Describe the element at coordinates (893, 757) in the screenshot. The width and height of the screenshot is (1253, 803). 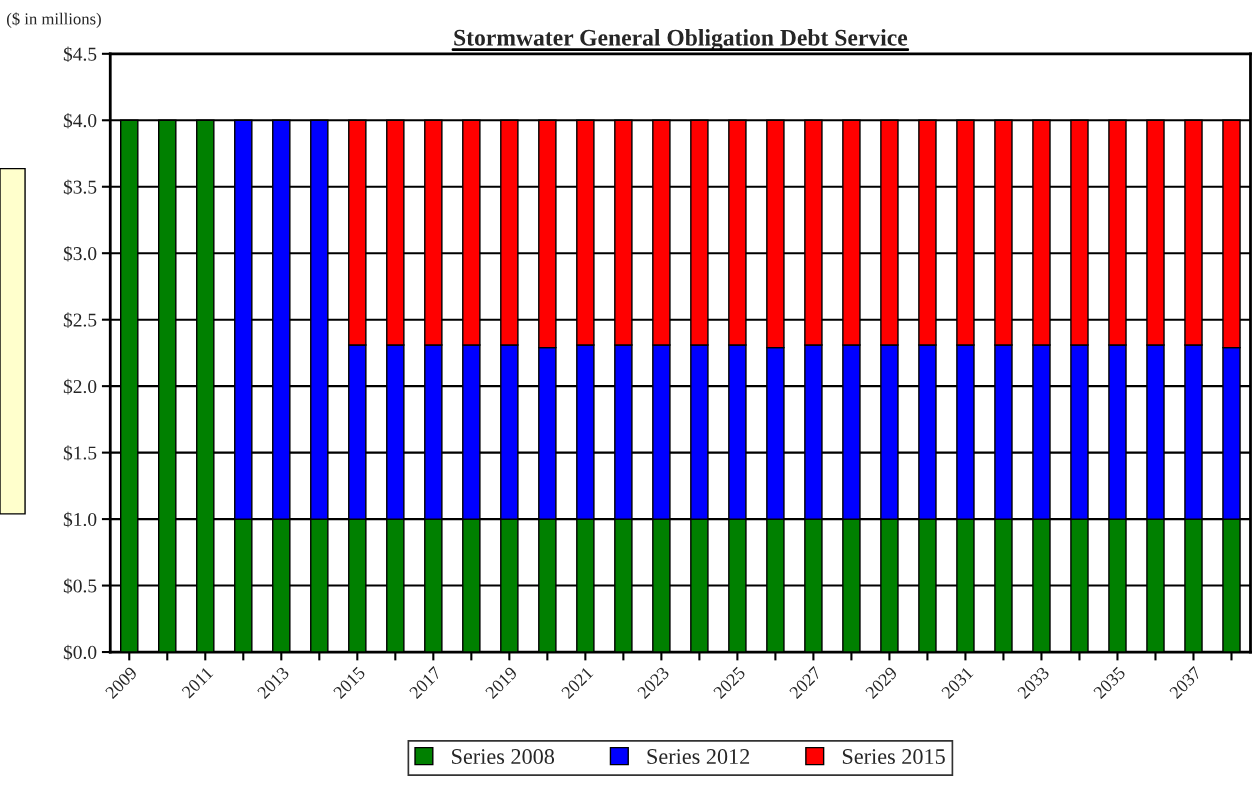
I see `legend-label: Series 2015` at that location.